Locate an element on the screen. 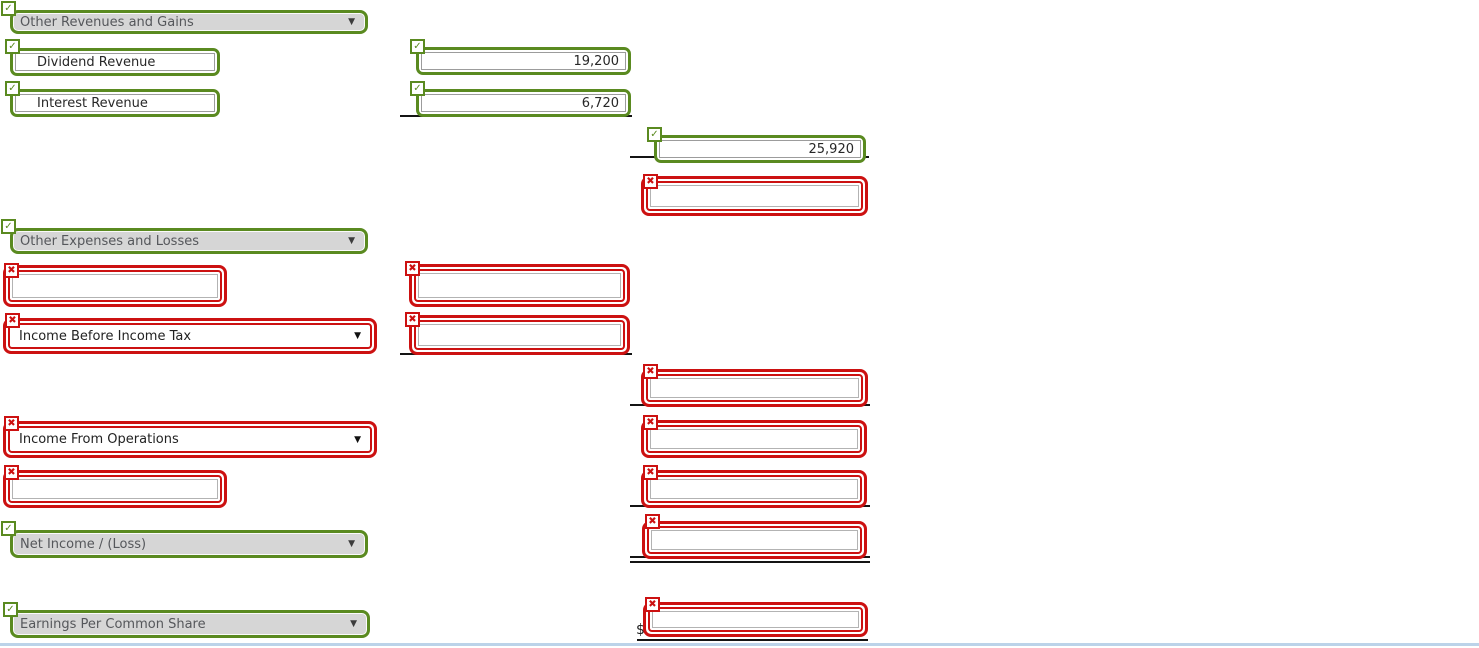  dropdown-other-expenses: Other Expenses and Losses ▼ is located at coordinates (189, 241).